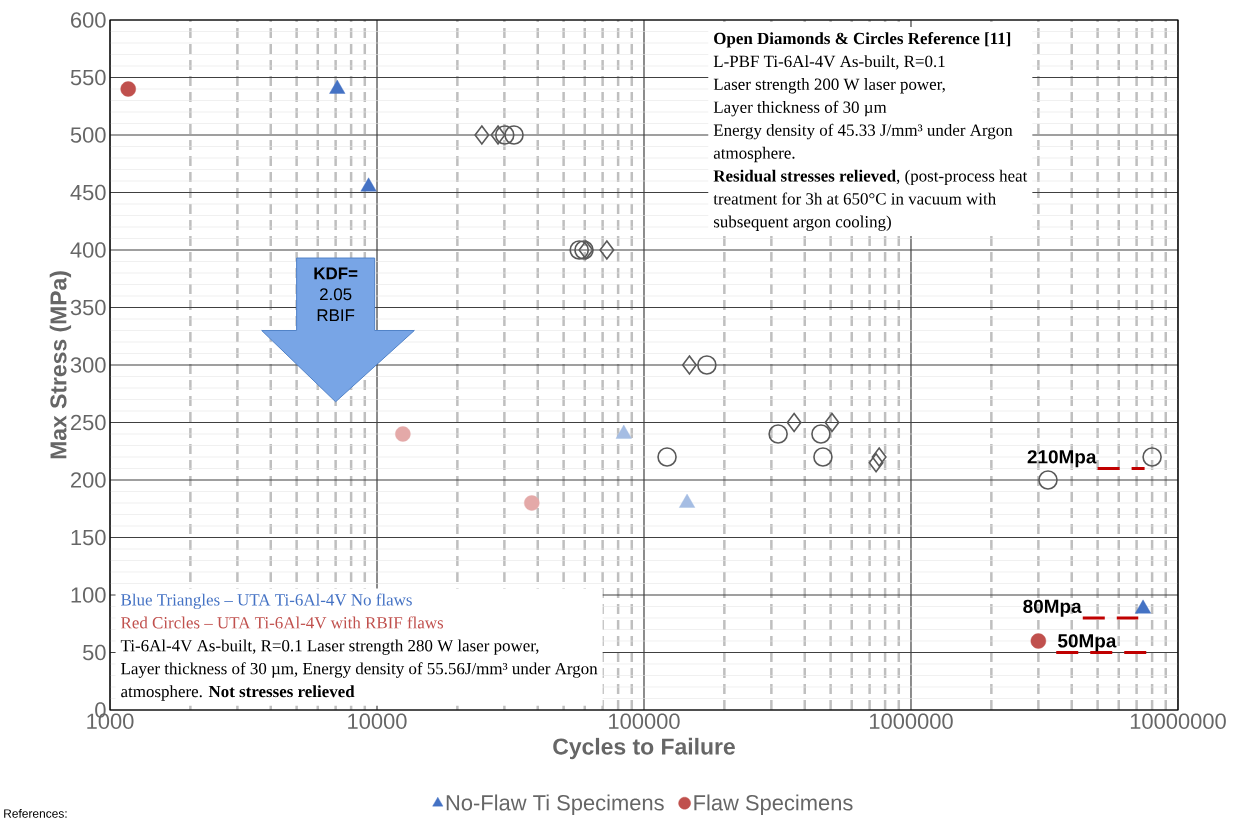  I want to click on annotation: 50Mpa, so click(1087, 643).